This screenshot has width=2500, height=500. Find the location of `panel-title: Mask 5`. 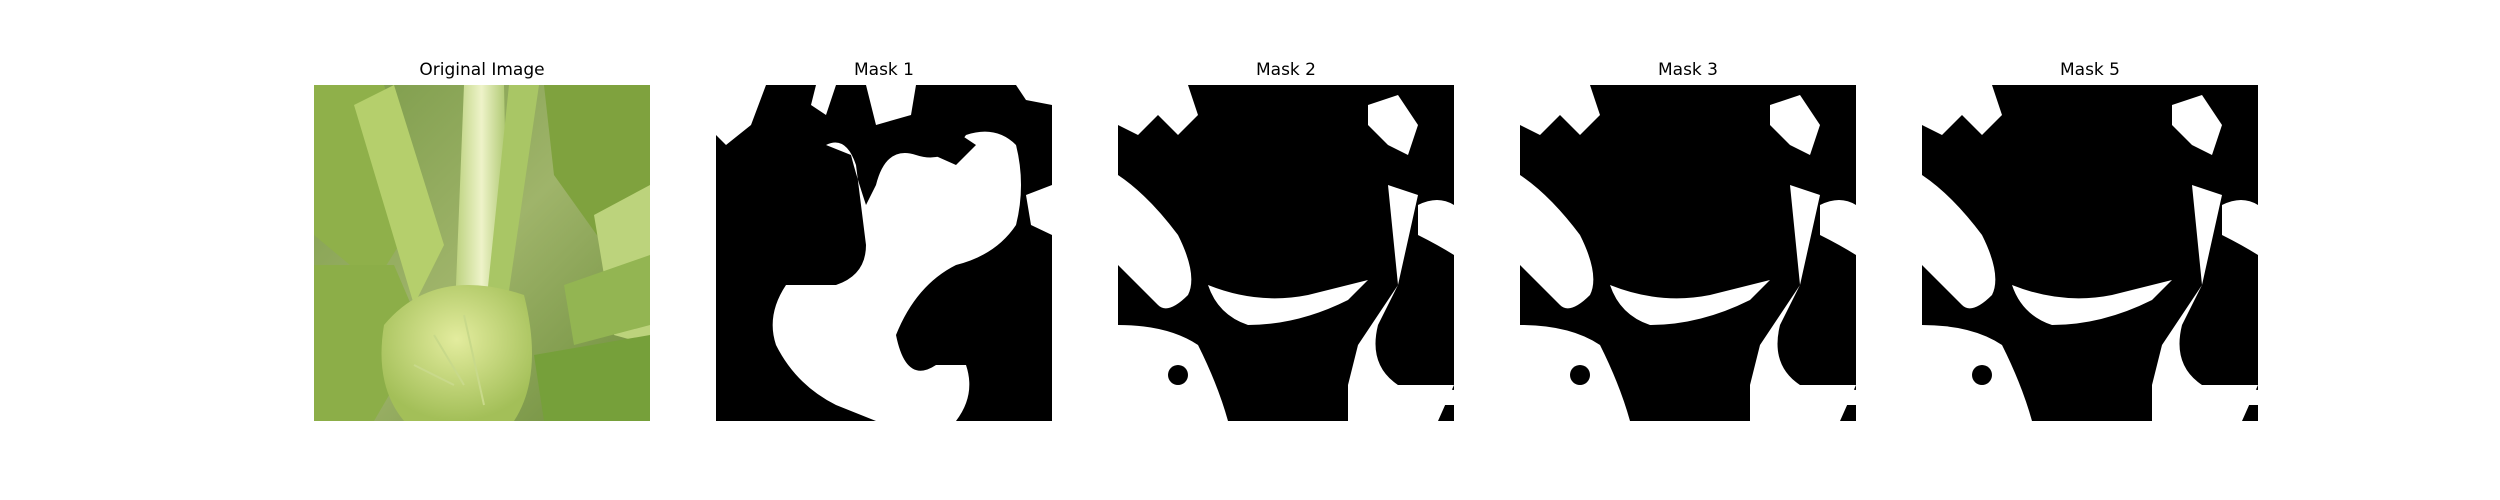

panel-title: Mask 5 is located at coordinates (2089, 70).